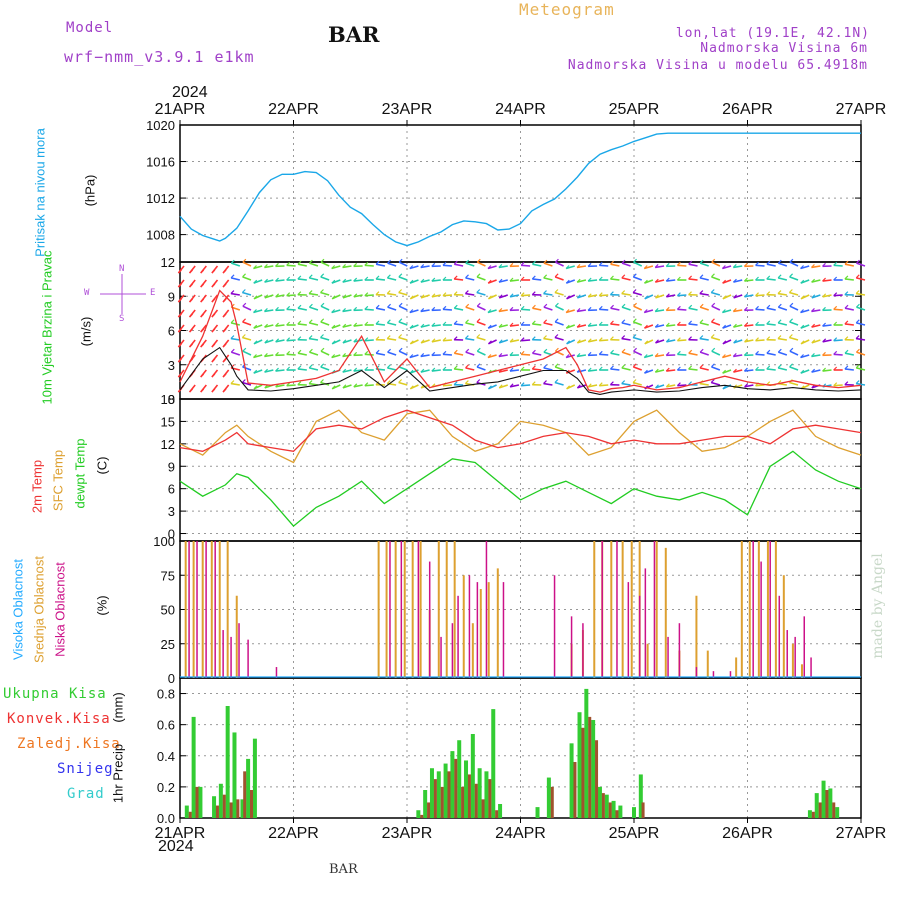 This screenshot has height=900, width=900. Describe the element at coordinates (166, 725) in the screenshot. I see `y-tick-label: 0.6` at that location.